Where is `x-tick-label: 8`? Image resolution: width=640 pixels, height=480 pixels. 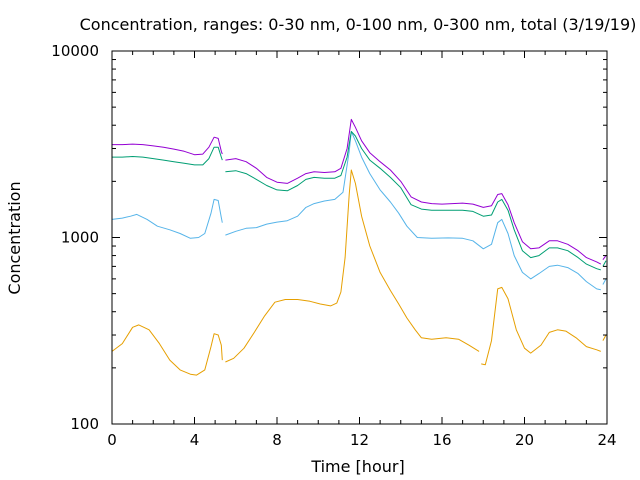
x-tick-label: 8 is located at coordinates (277, 440).